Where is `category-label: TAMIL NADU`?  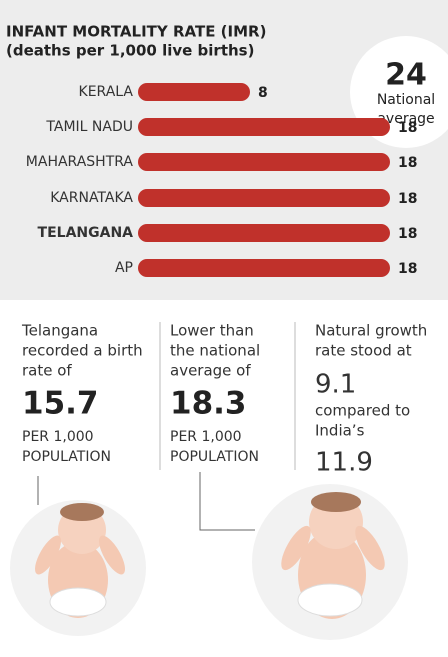 category-label: TAMIL NADU is located at coordinates (89, 127).